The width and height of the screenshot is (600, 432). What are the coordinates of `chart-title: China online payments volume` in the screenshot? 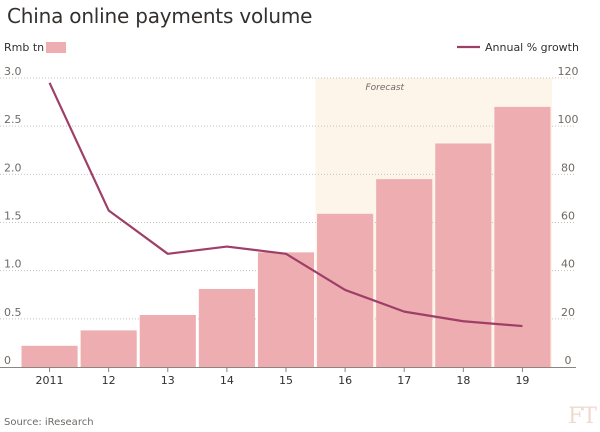 It's located at (160, 16).